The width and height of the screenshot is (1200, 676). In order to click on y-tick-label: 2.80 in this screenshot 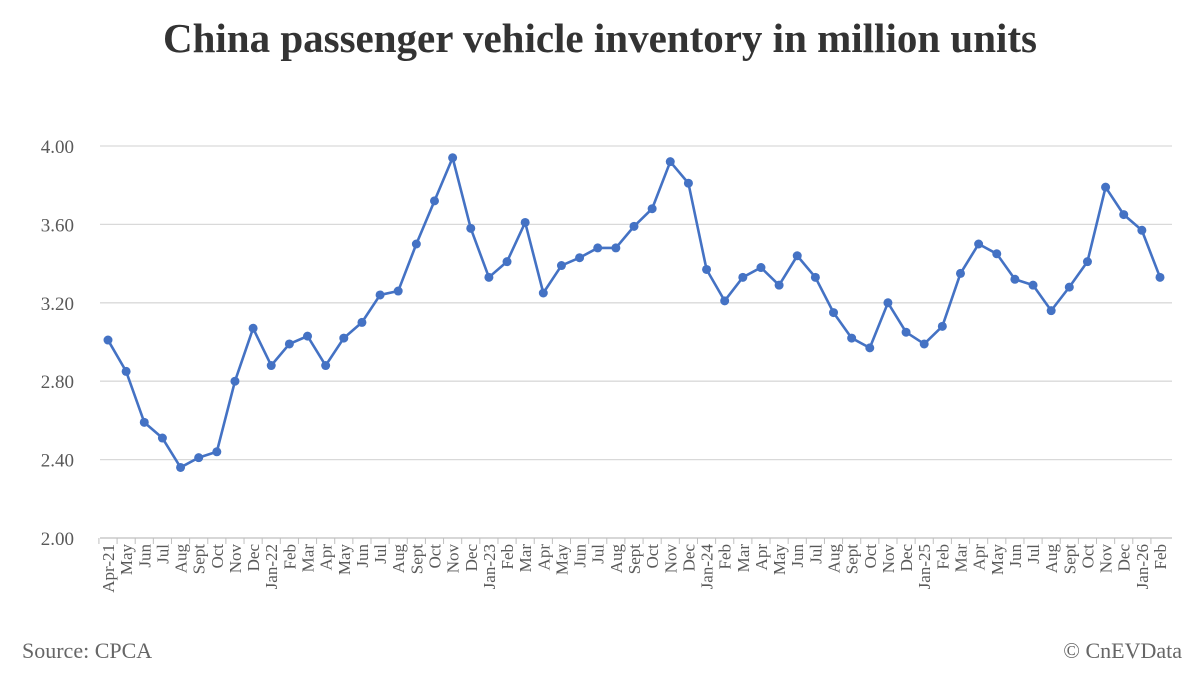, I will do `click(57, 382)`.